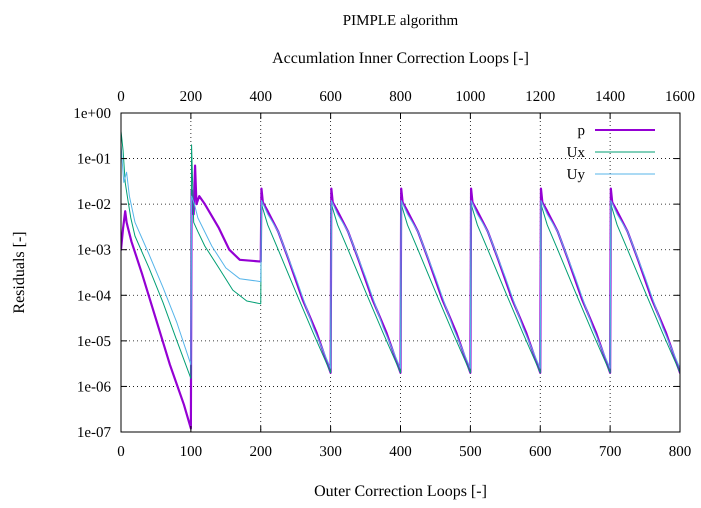 The image size is (701, 508). I want to click on x-tick-label: 800, so click(680, 452).